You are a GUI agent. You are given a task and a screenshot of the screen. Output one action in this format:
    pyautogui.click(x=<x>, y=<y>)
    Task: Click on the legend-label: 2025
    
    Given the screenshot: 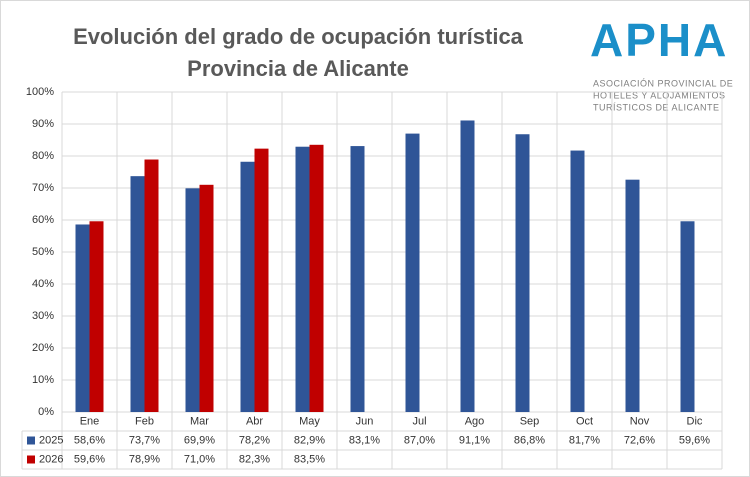 What is the action you would take?
    pyautogui.click(x=51, y=440)
    